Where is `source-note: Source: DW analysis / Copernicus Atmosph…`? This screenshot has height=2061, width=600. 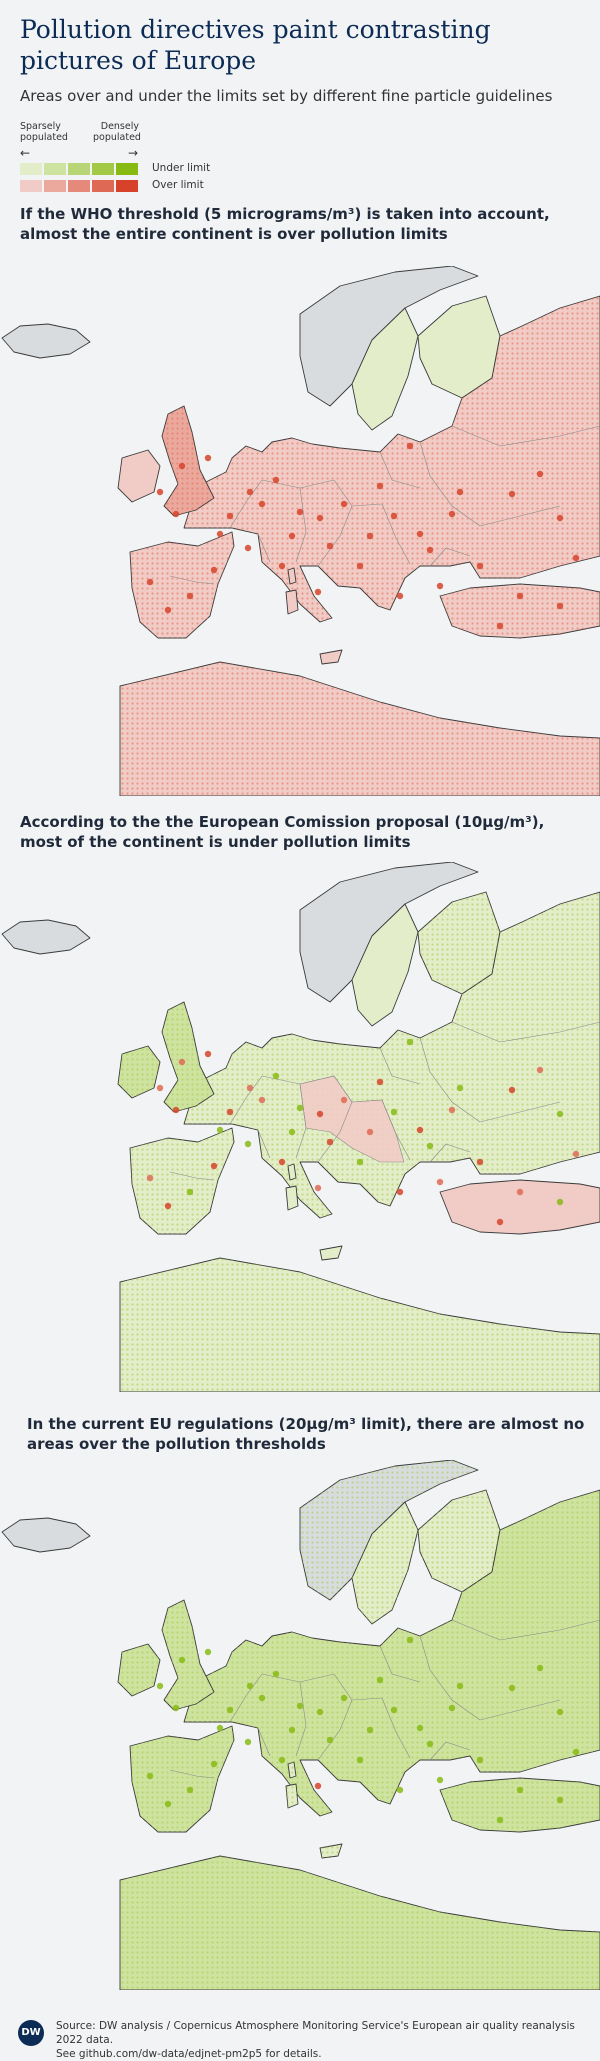 source-note: Source: DW analysis / Copernicus Atmosph… is located at coordinates (321, 2040).